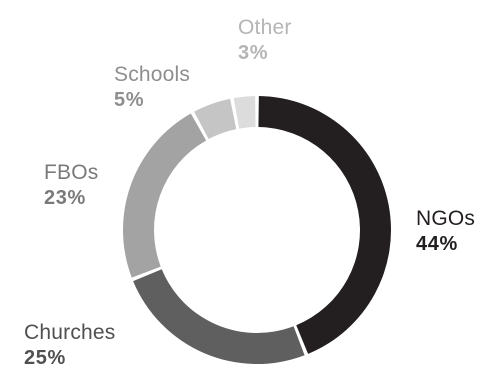 The height and width of the screenshot is (373, 490). Describe the element at coordinates (71, 185) in the screenshot. I see `slice-label-fbos: FBOs 23%` at that location.